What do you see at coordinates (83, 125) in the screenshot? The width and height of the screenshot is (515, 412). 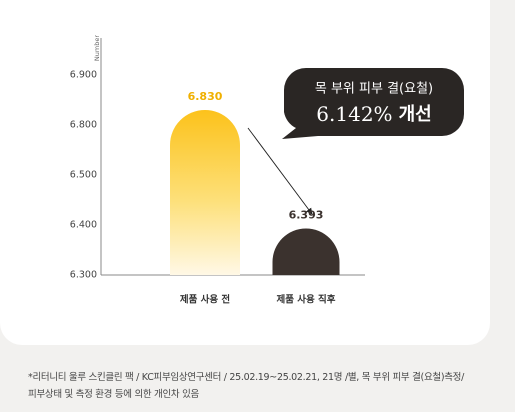 I see `y-tick-label: 6.800` at bounding box center [83, 125].